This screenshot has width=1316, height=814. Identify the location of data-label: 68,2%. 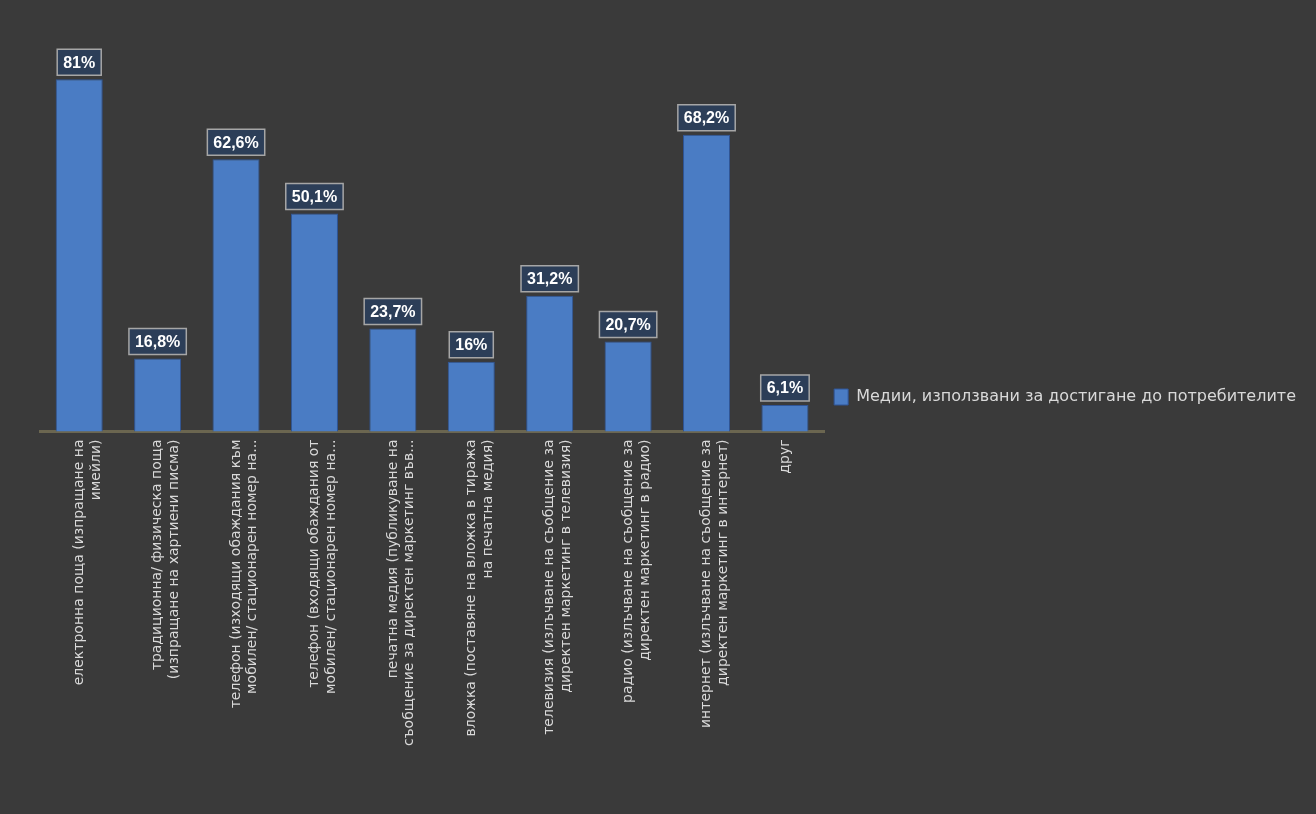
(706, 118).